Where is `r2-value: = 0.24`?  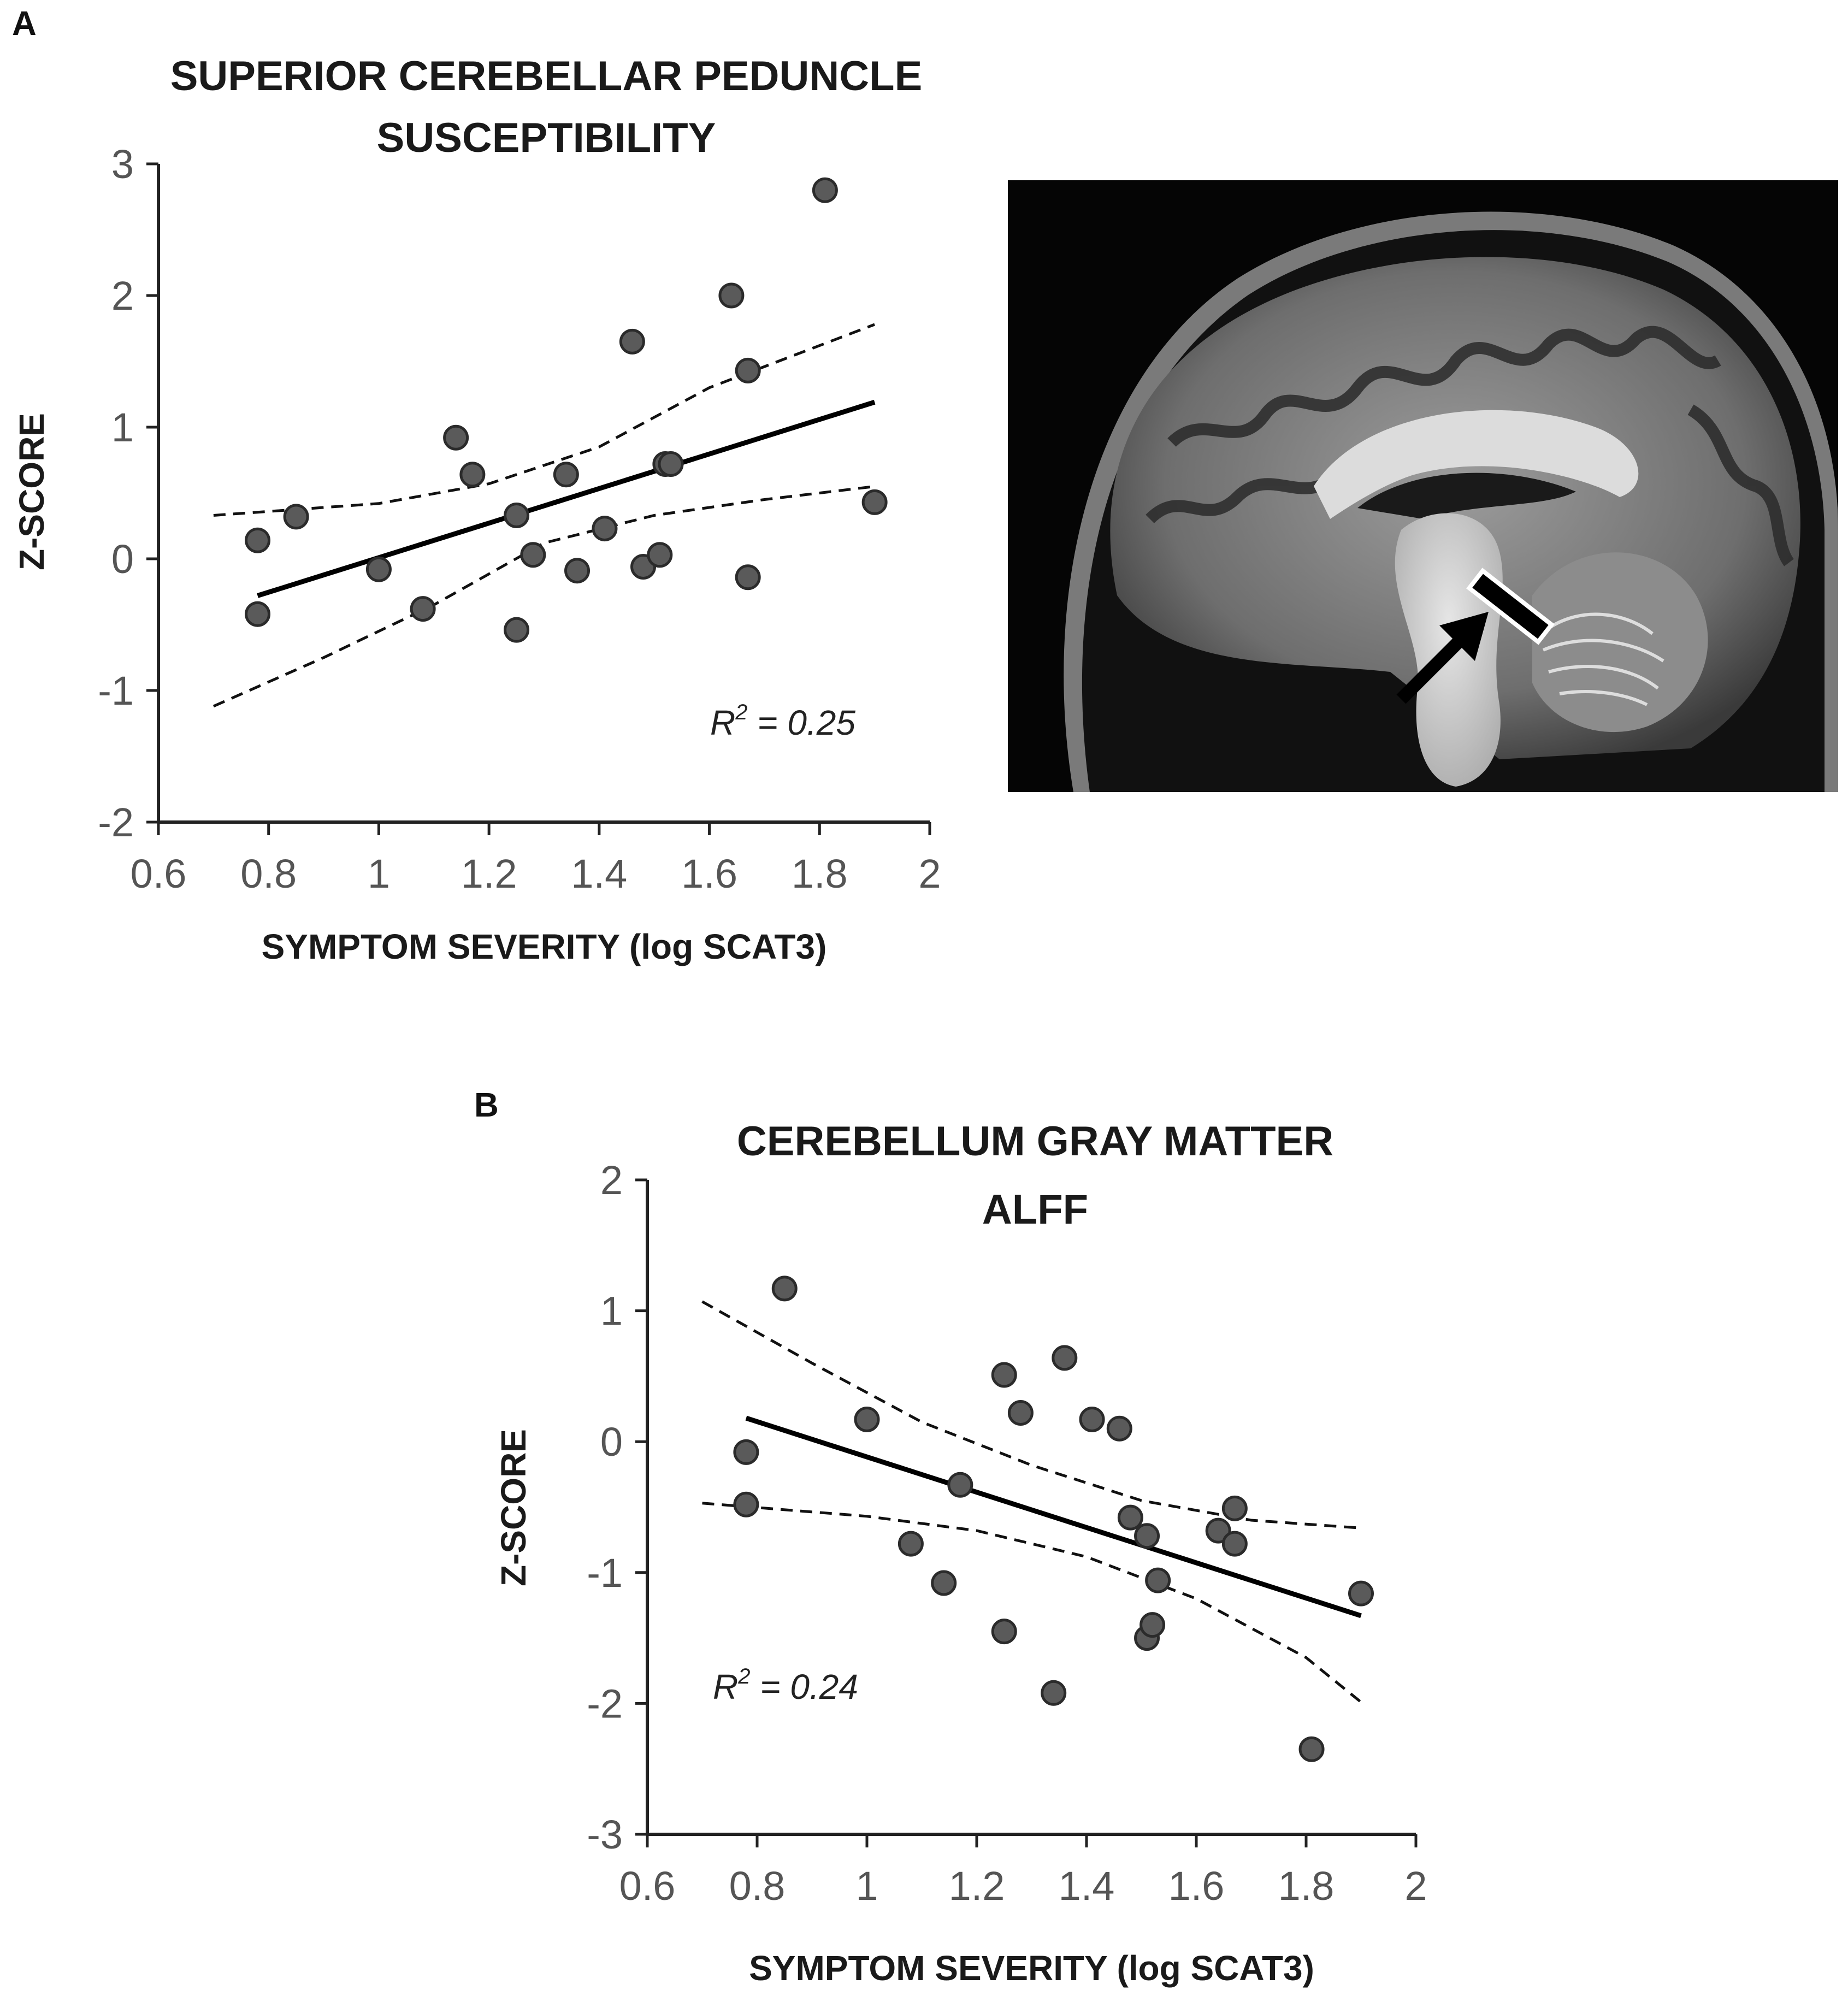
r2-value: = 0.24 is located at coordinates (804, 1686).